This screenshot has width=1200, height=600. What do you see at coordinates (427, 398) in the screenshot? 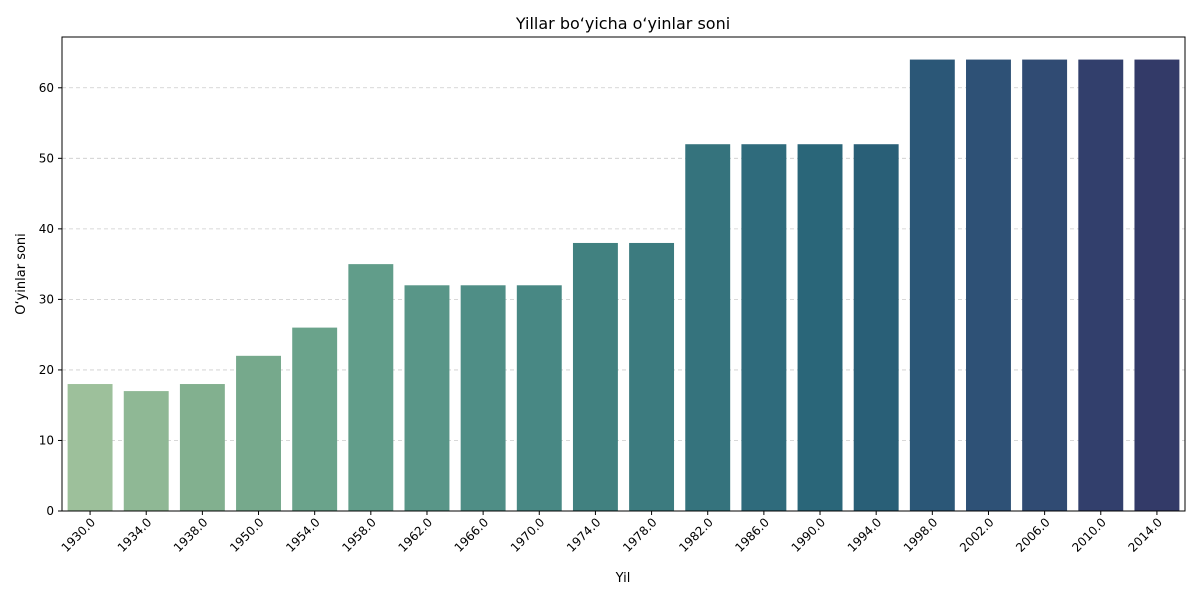
I see `bar-1962.0` at bounding box center [427, 398].